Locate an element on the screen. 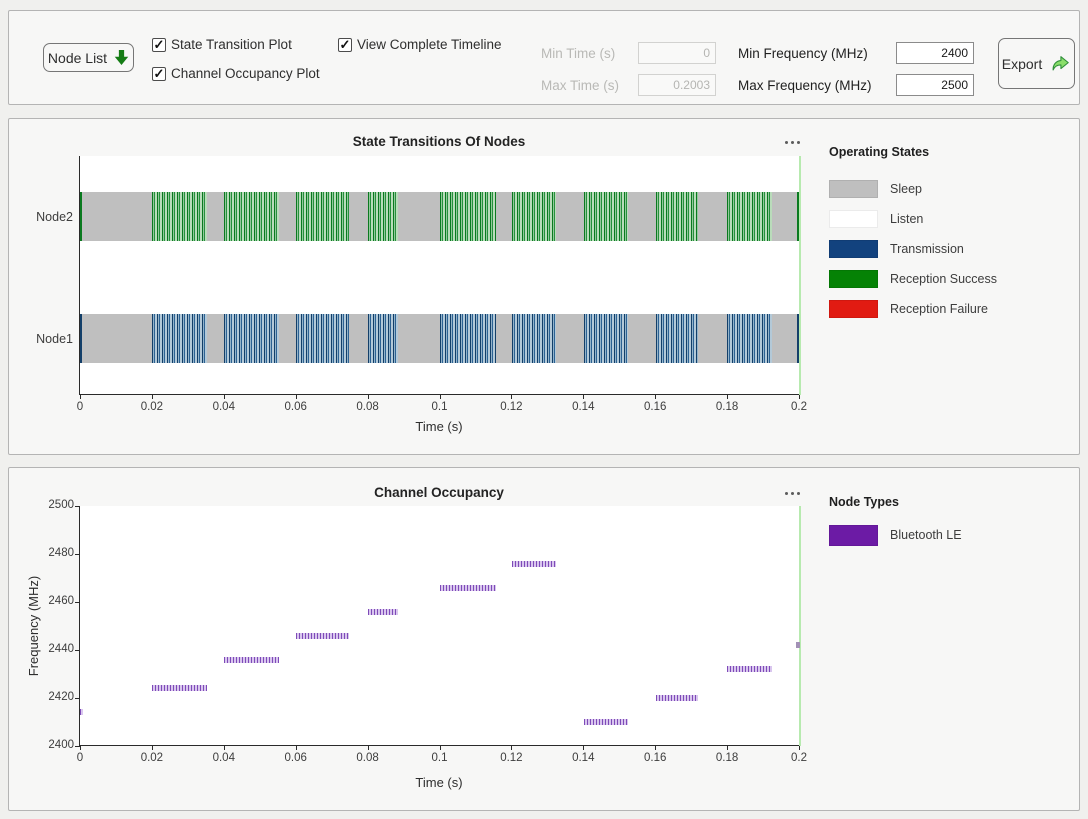 This screenshot has height=819, width=1088. node-types-legend: Bluetooth LE is located at coordinates (895, 535).